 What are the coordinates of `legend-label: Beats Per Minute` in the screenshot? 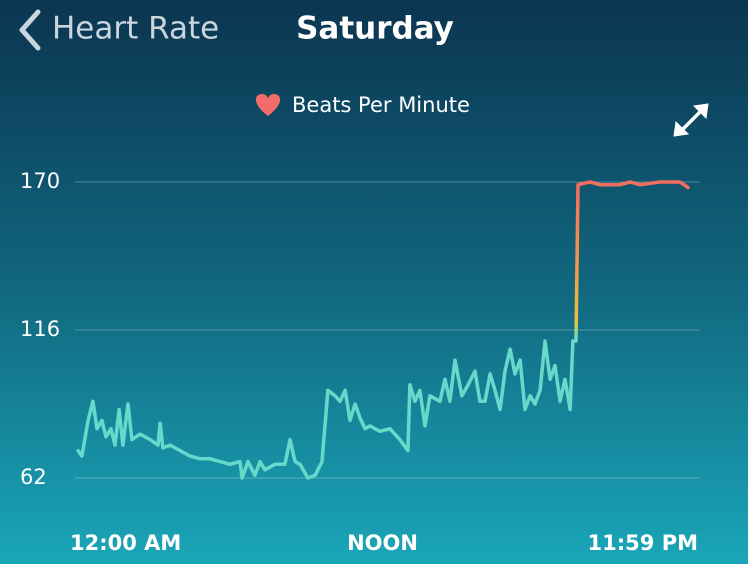 It's located at (381, 105).